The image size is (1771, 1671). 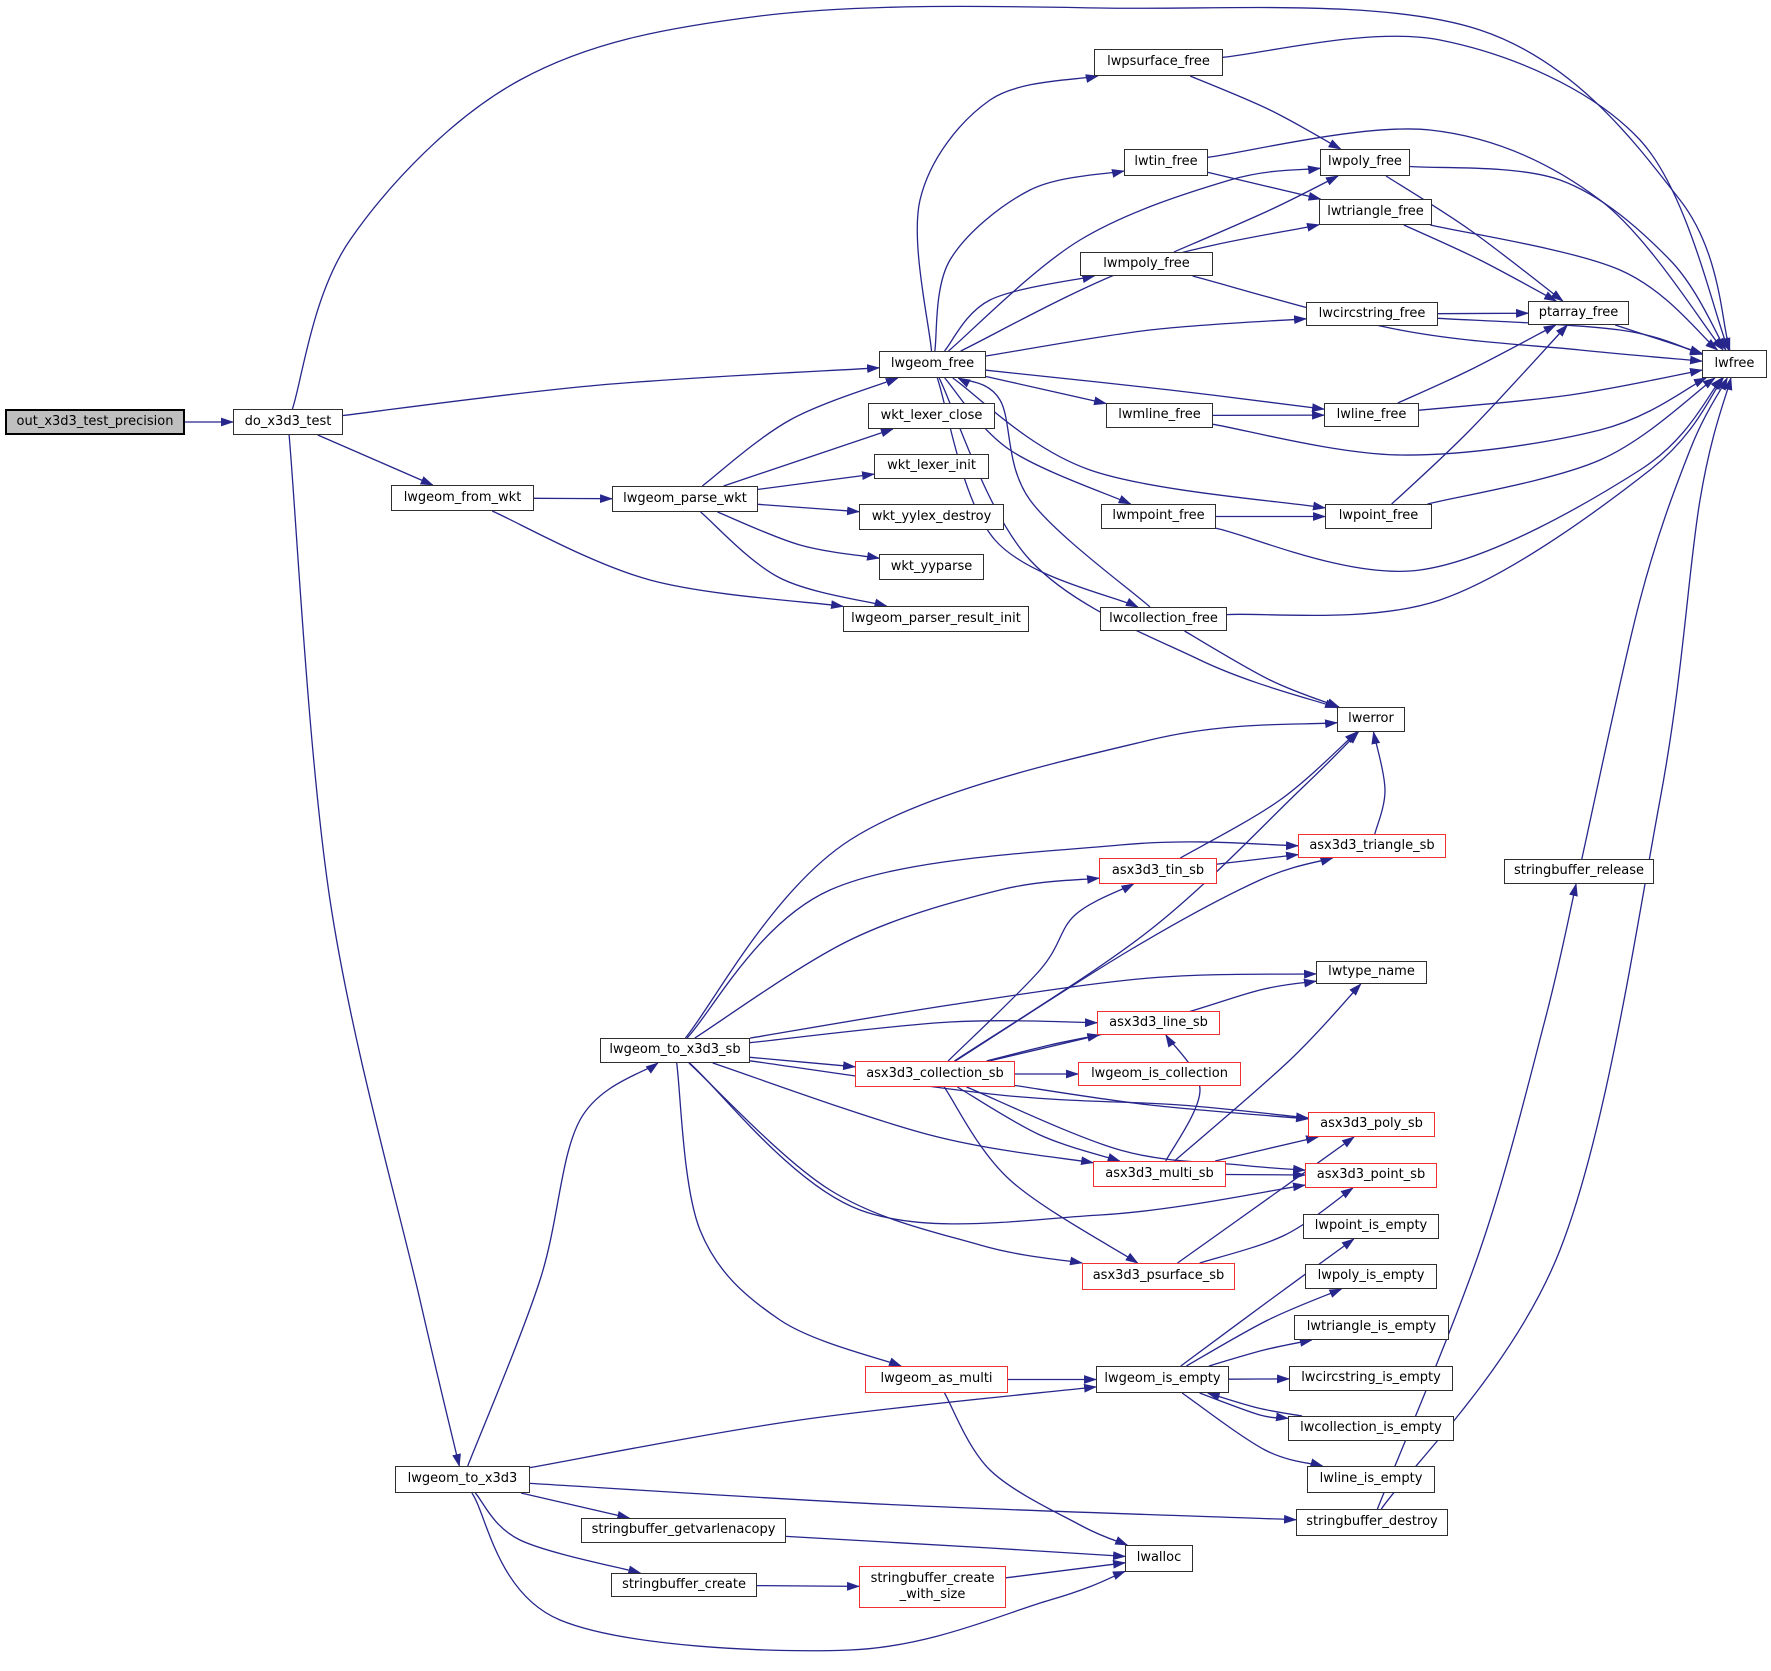 What do you see at coordinates (897, 957) in the screenshot?
I see `edge-lwgeom_to_x3d3_sb-asx3d3_tin_sb` at bounding box center [897, 957].